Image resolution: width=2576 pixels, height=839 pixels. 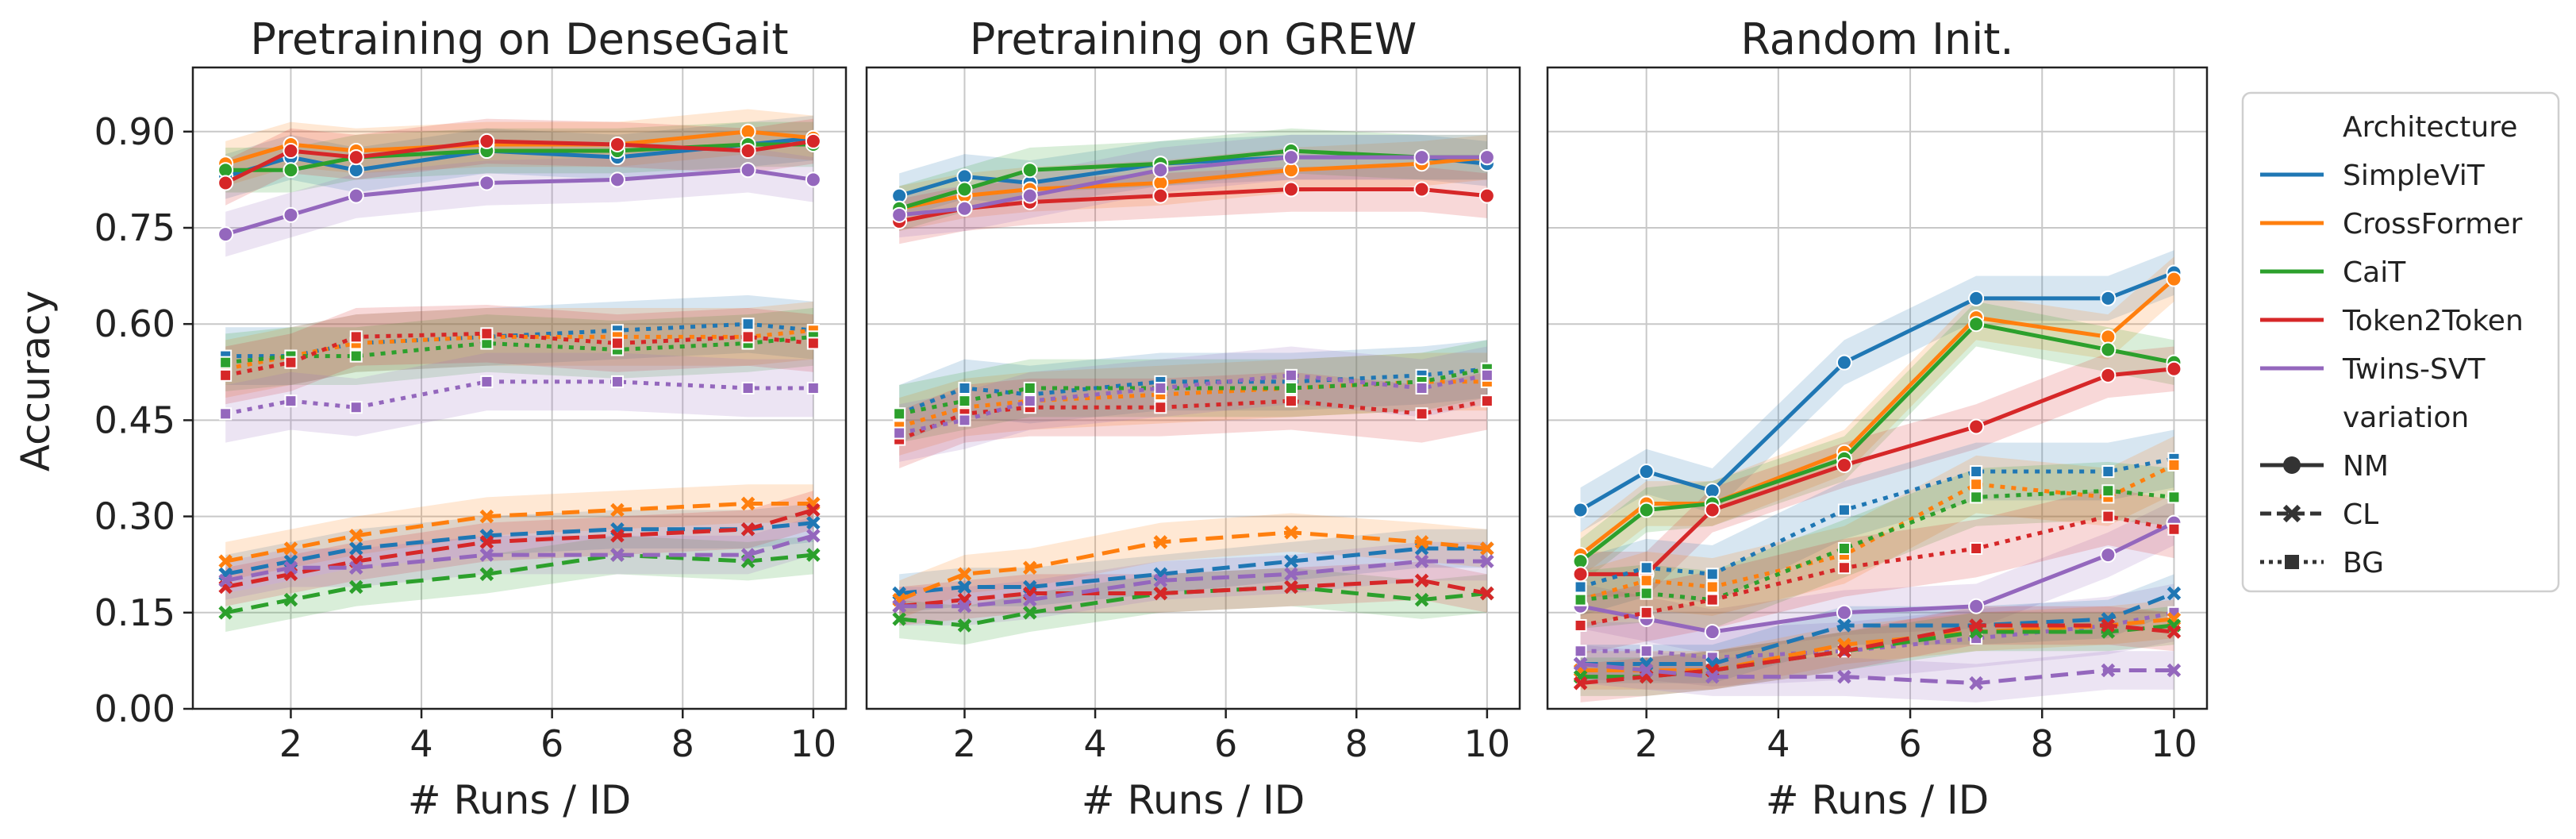 I want to click on y-tick-label: 0.60, so click(x=134, y=323).